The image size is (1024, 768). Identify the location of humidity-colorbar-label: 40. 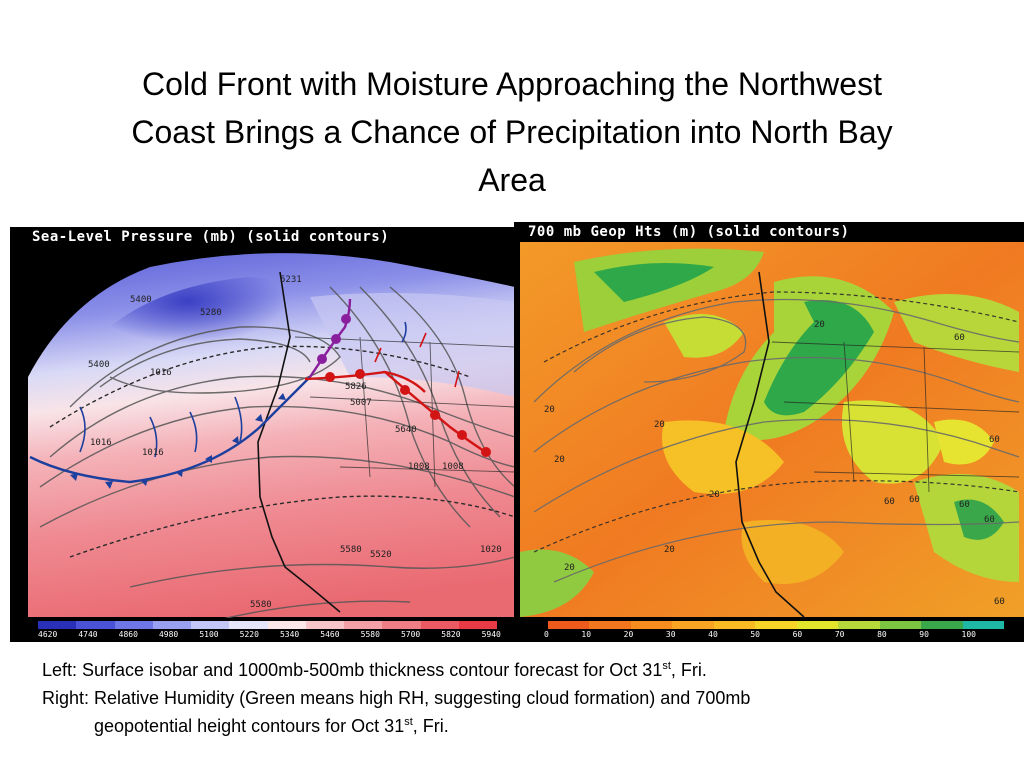
(713, 634).